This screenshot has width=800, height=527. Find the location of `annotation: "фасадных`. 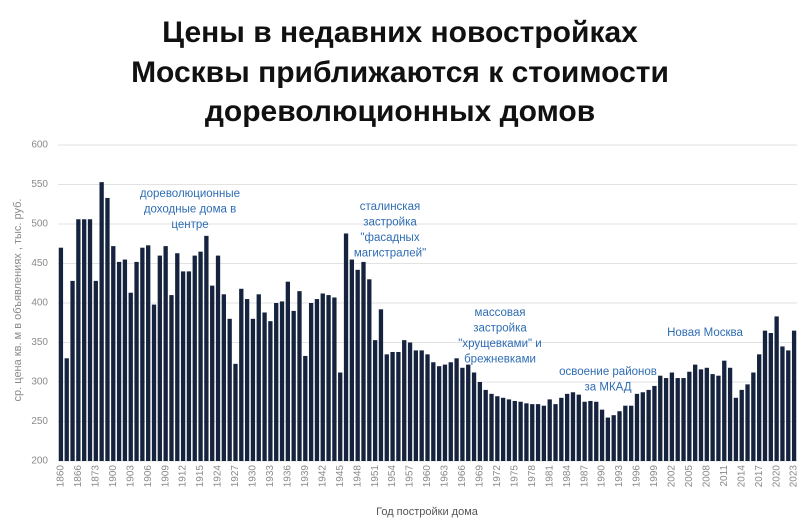

annotation: "фасадных is located at coordinates (389, 238).